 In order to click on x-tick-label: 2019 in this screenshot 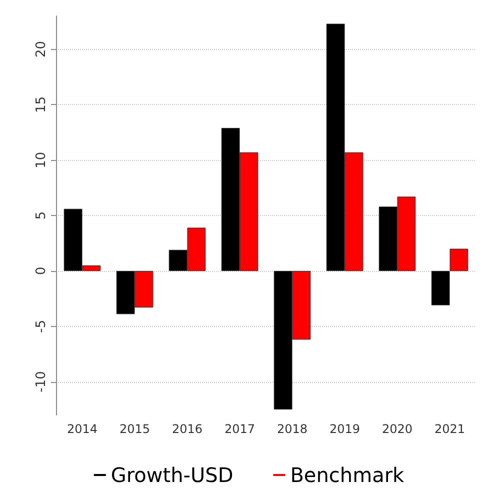, I will do `click(344, 429)`.